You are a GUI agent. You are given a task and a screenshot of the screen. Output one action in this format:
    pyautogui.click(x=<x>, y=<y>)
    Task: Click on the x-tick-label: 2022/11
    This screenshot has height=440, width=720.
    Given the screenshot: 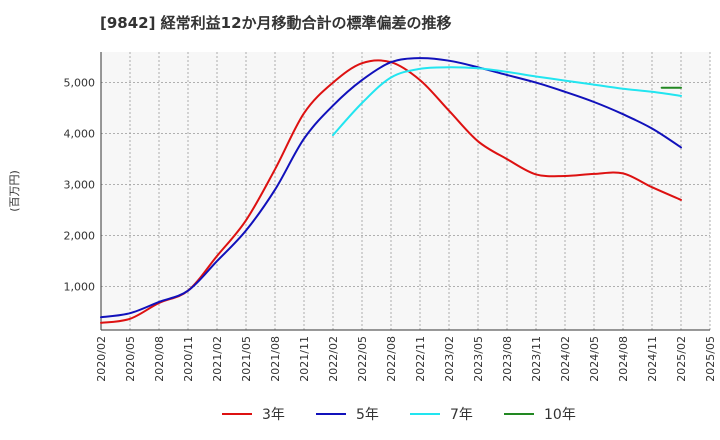 What is the action you would take?
    pyautogui.click(x=420, y=359)
    